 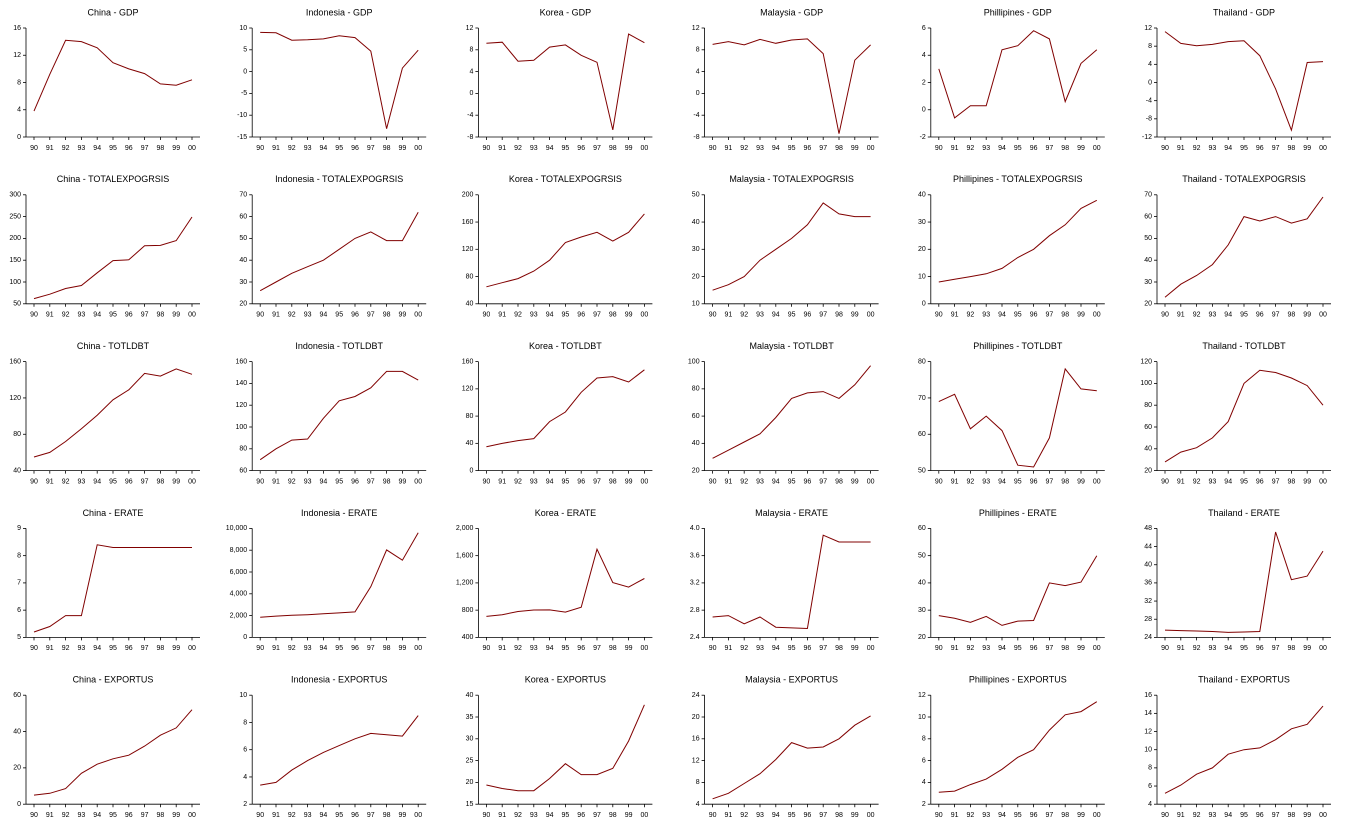 I want to click on chart-title: Indonesia - TOTALEXPOGRSIS, so click(x=339, y=179).